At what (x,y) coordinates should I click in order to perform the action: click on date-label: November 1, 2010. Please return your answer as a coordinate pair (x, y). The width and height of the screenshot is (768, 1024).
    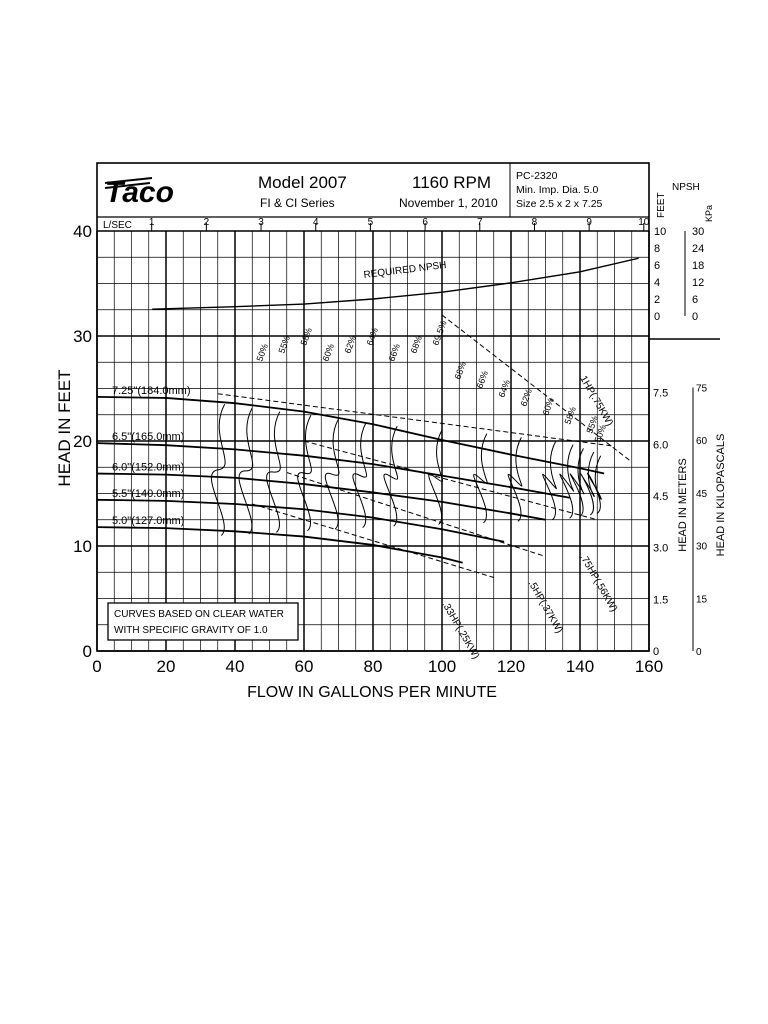
    Looking at the image, I should click on (448, 203).